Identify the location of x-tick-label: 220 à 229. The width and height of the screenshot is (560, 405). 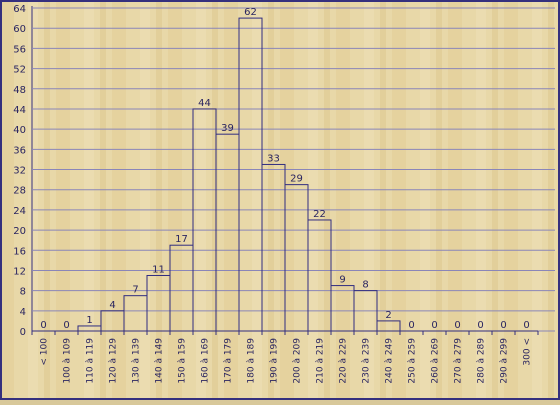
(344, 361).